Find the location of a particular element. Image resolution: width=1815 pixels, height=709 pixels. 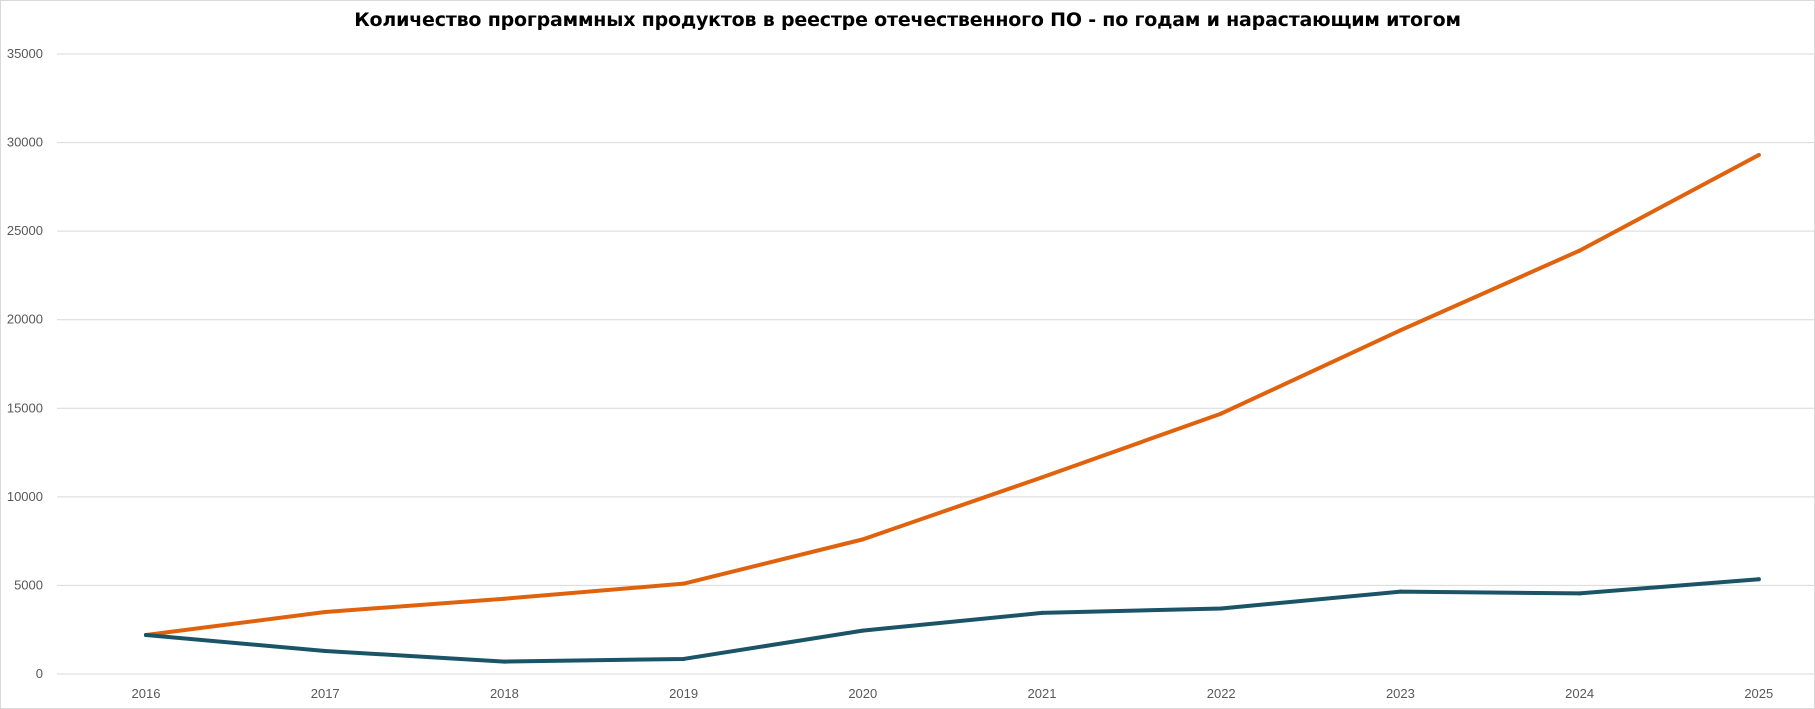

x-tick-label: 2017 is located at coordinates (325, 693).